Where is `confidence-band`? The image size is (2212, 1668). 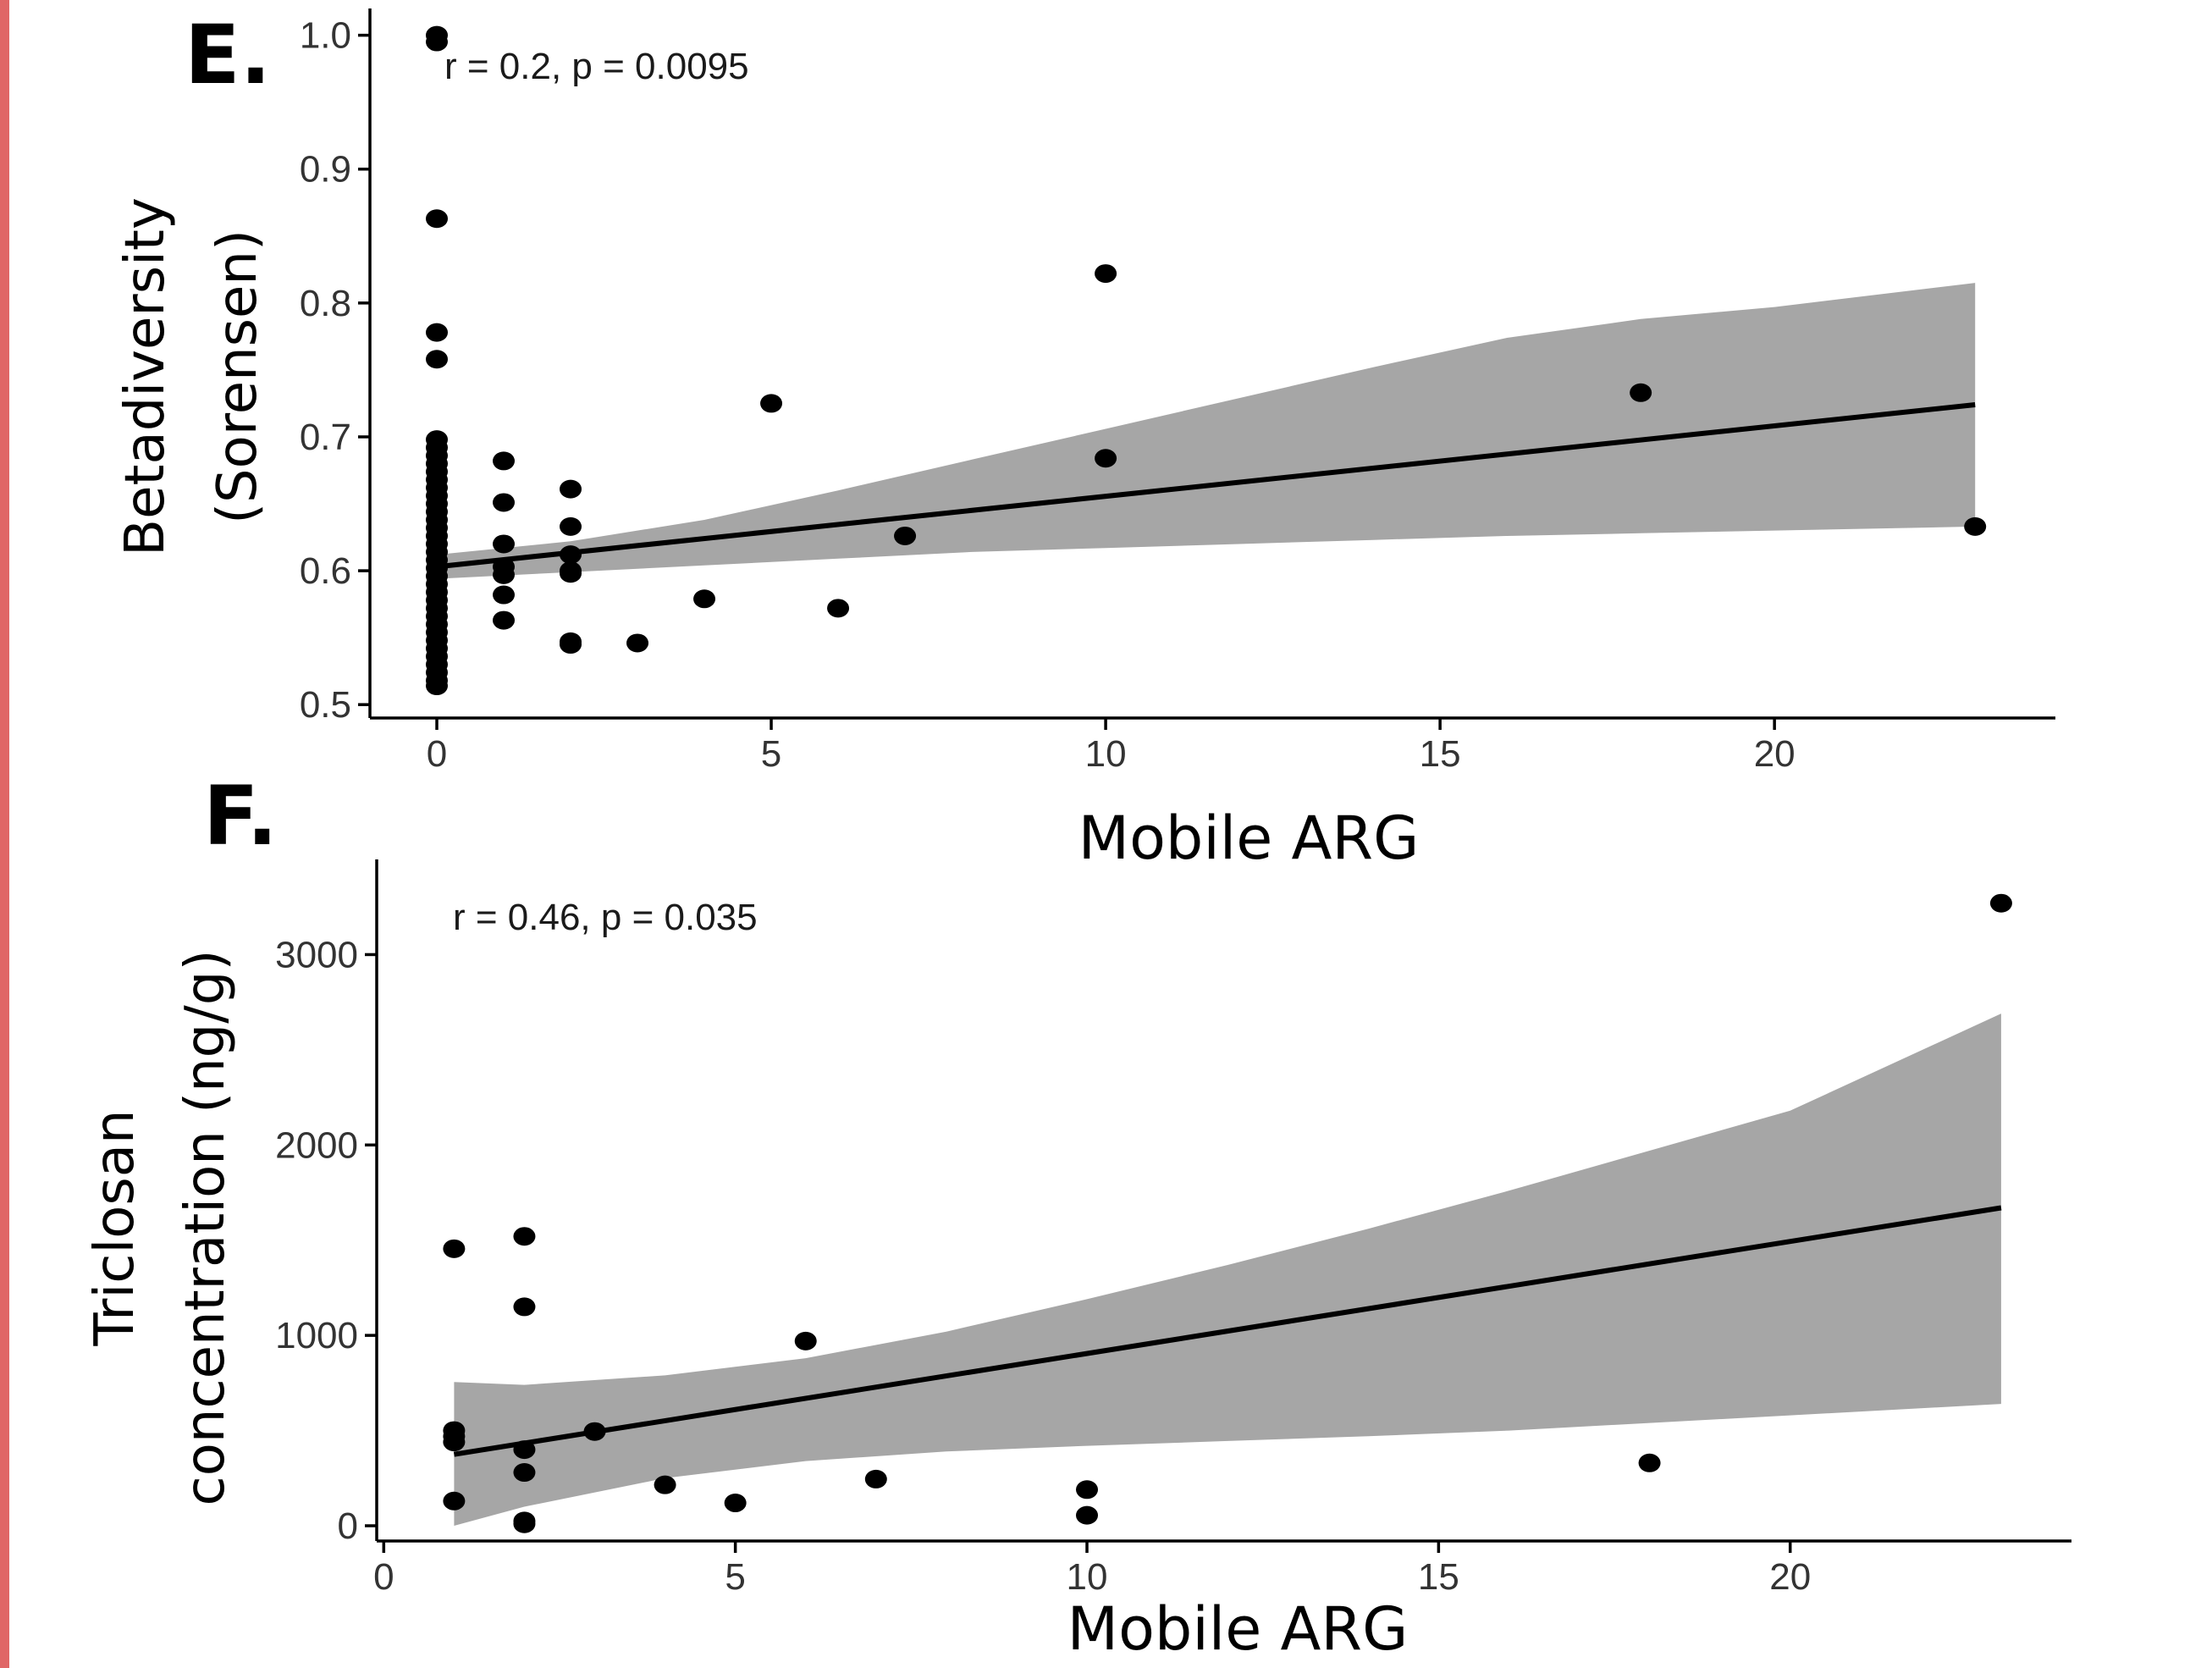 confidence-band is located at coordinates (1206, 431).